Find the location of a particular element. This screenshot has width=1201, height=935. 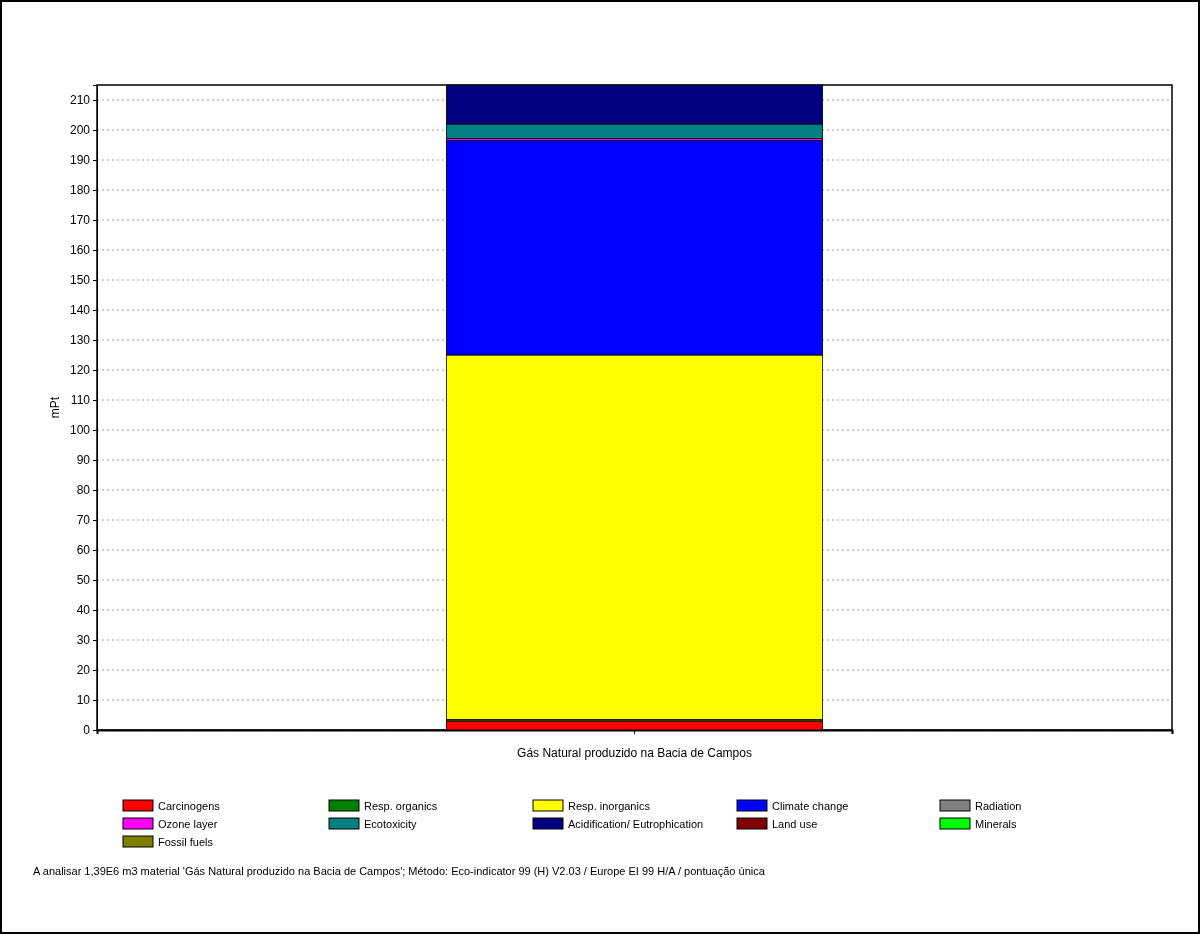

y-tick-label: 80 is located at coordinates (83, 490).